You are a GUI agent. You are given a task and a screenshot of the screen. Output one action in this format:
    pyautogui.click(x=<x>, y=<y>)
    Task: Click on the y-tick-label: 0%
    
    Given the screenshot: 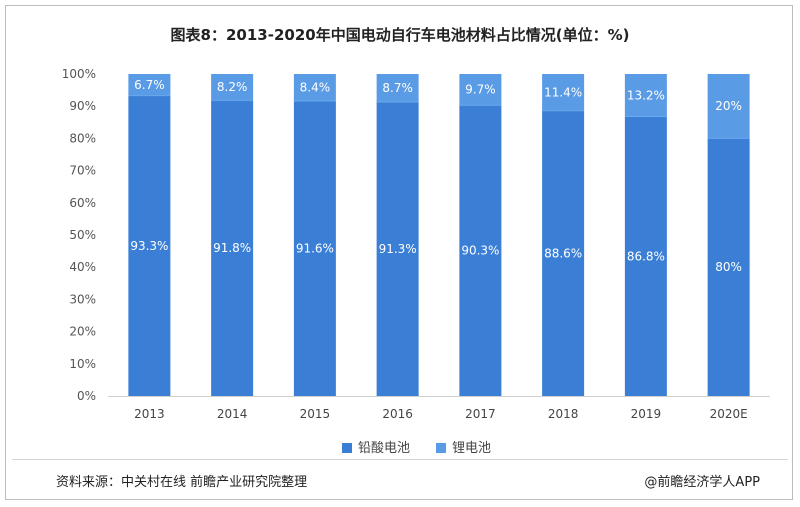 What is the action you would take?
    pyautogui.click(x=86, y=396)
    